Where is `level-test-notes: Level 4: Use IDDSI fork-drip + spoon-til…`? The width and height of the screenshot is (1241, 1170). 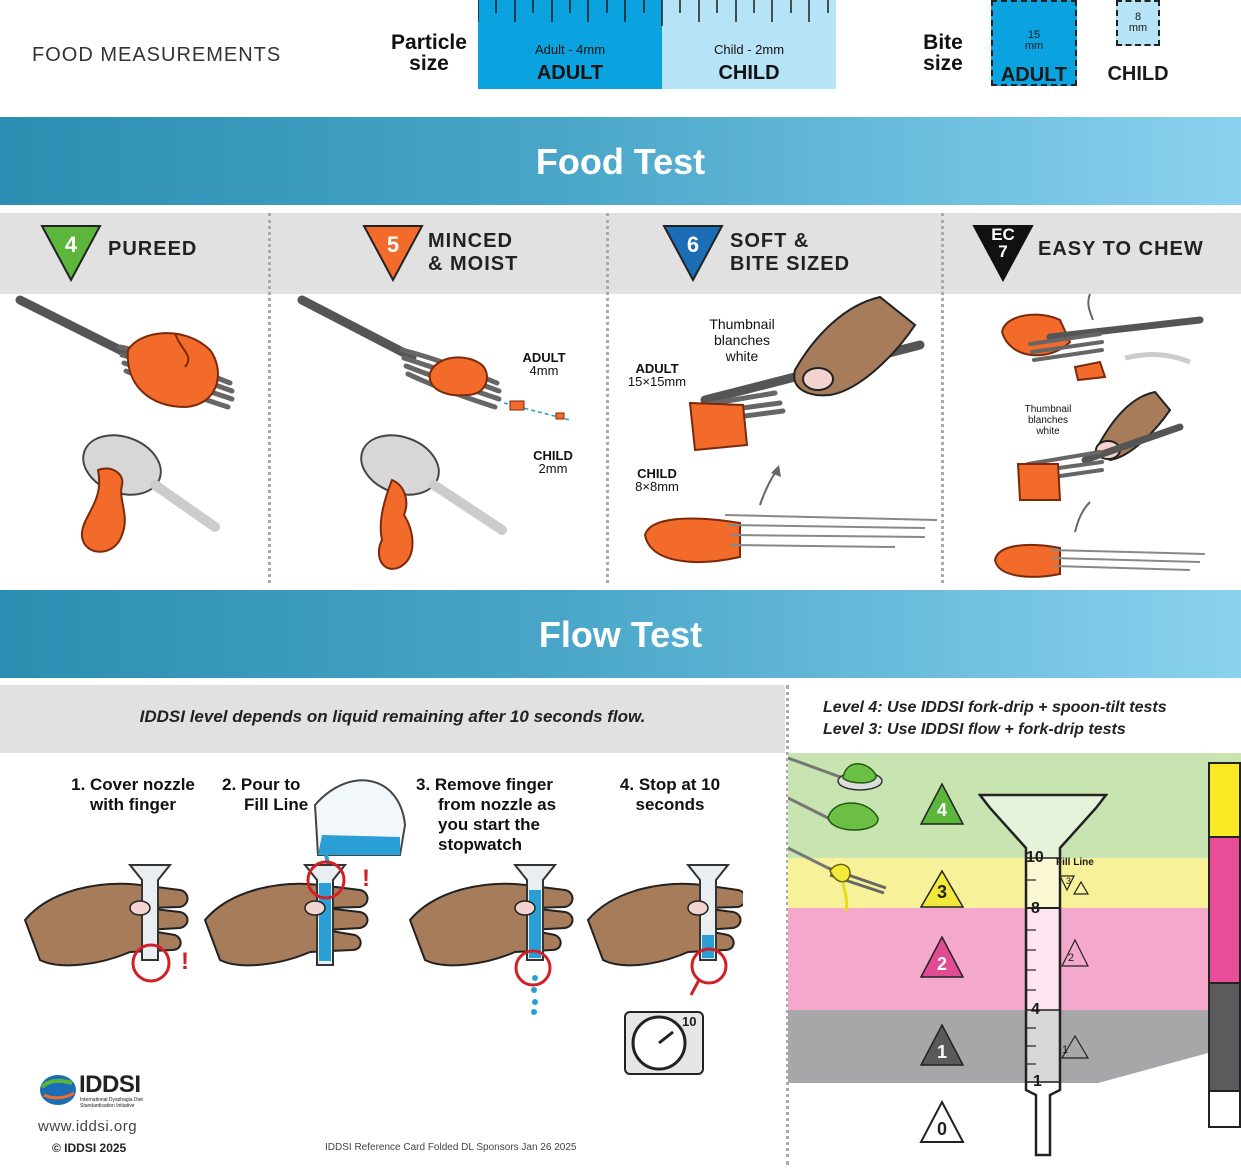
level-test-notes: Level 4: Use IDDSI fork-drip + spoon-til… is located at coordinates (995, 719).